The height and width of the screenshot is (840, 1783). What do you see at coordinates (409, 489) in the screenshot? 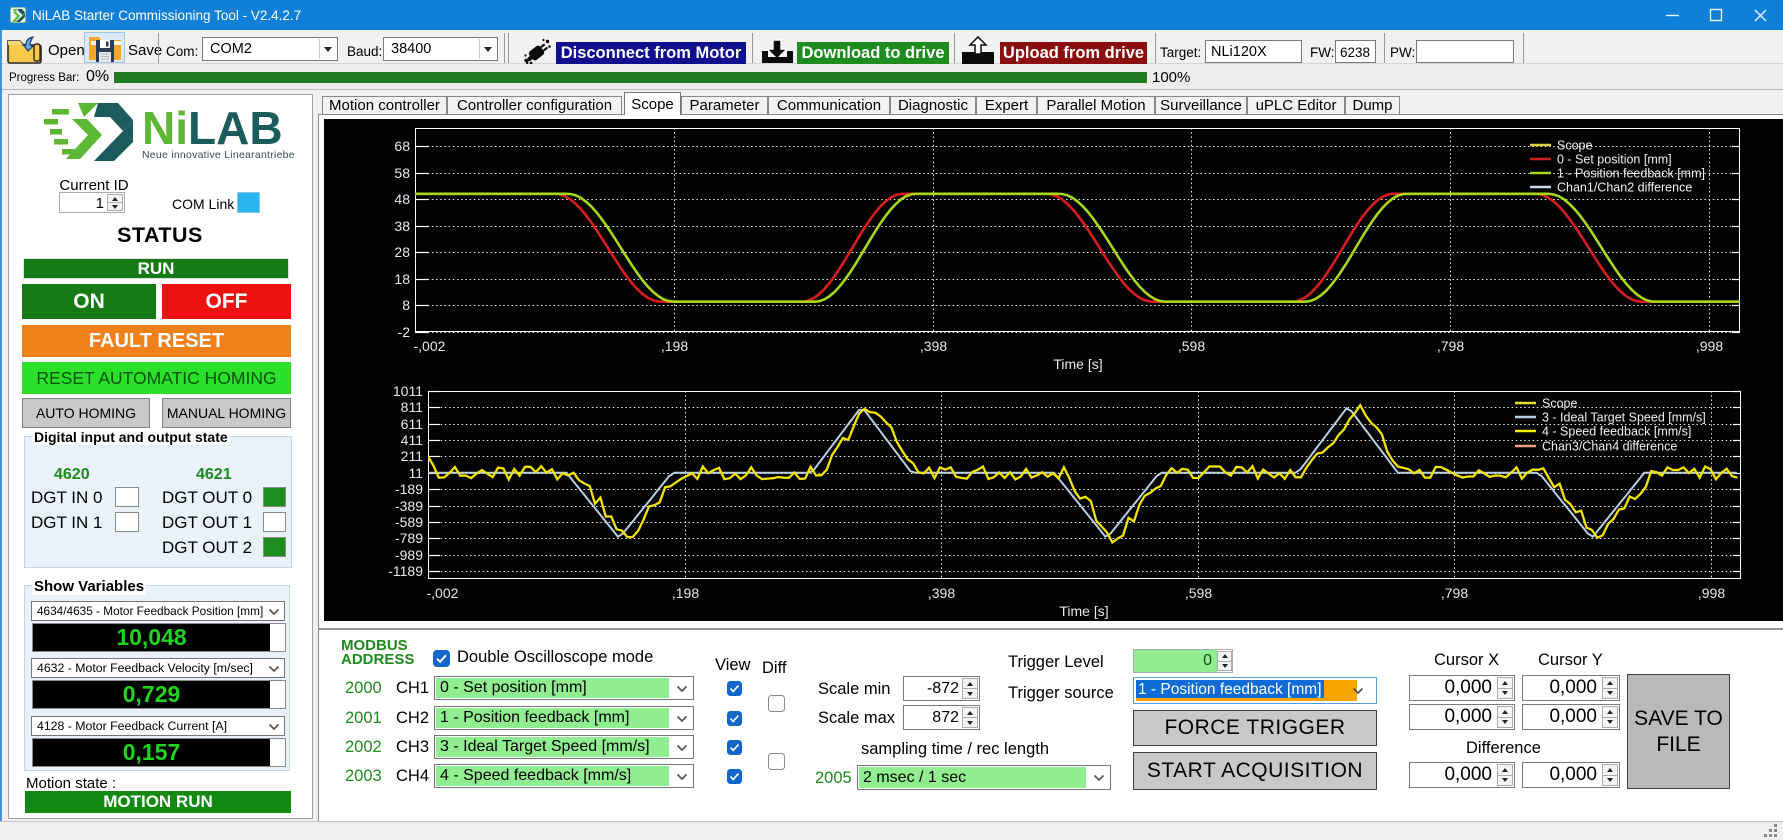
I see `svg-text: -189` at bounding box center [409, 489].